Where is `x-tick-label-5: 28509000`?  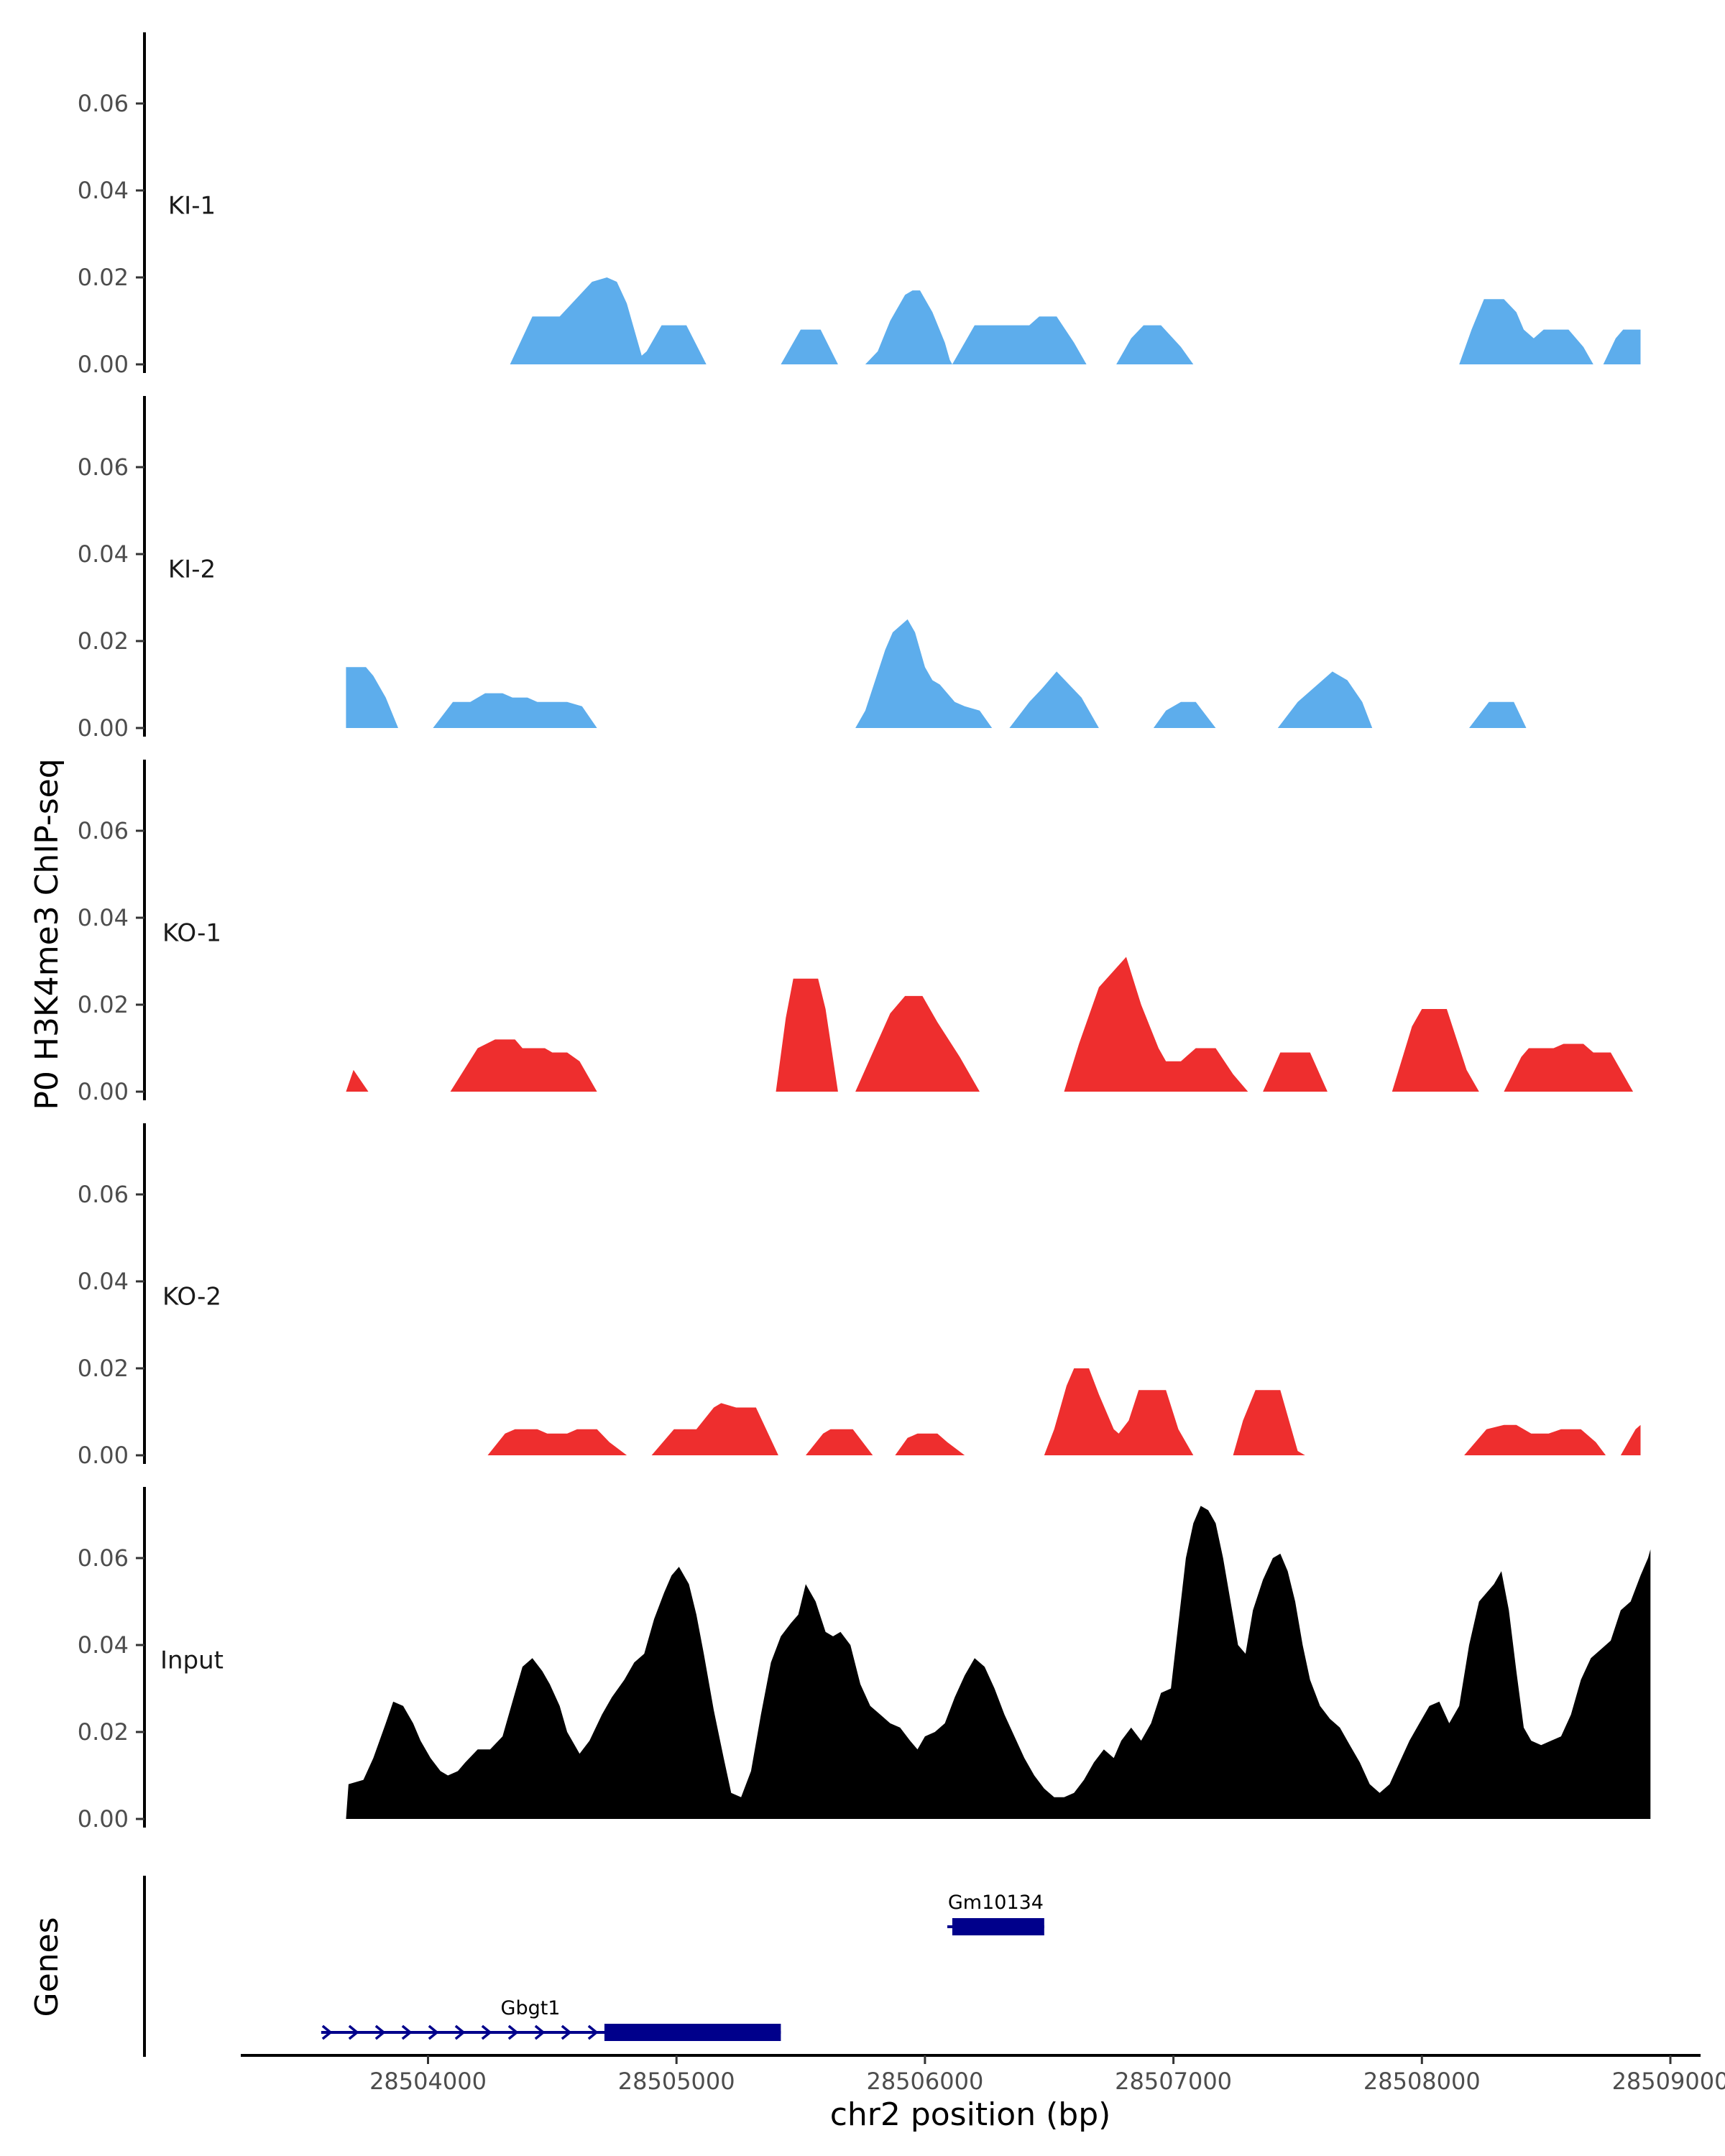 x-tick-label-5: 28509000 is located at coordinates (1668, 2082).